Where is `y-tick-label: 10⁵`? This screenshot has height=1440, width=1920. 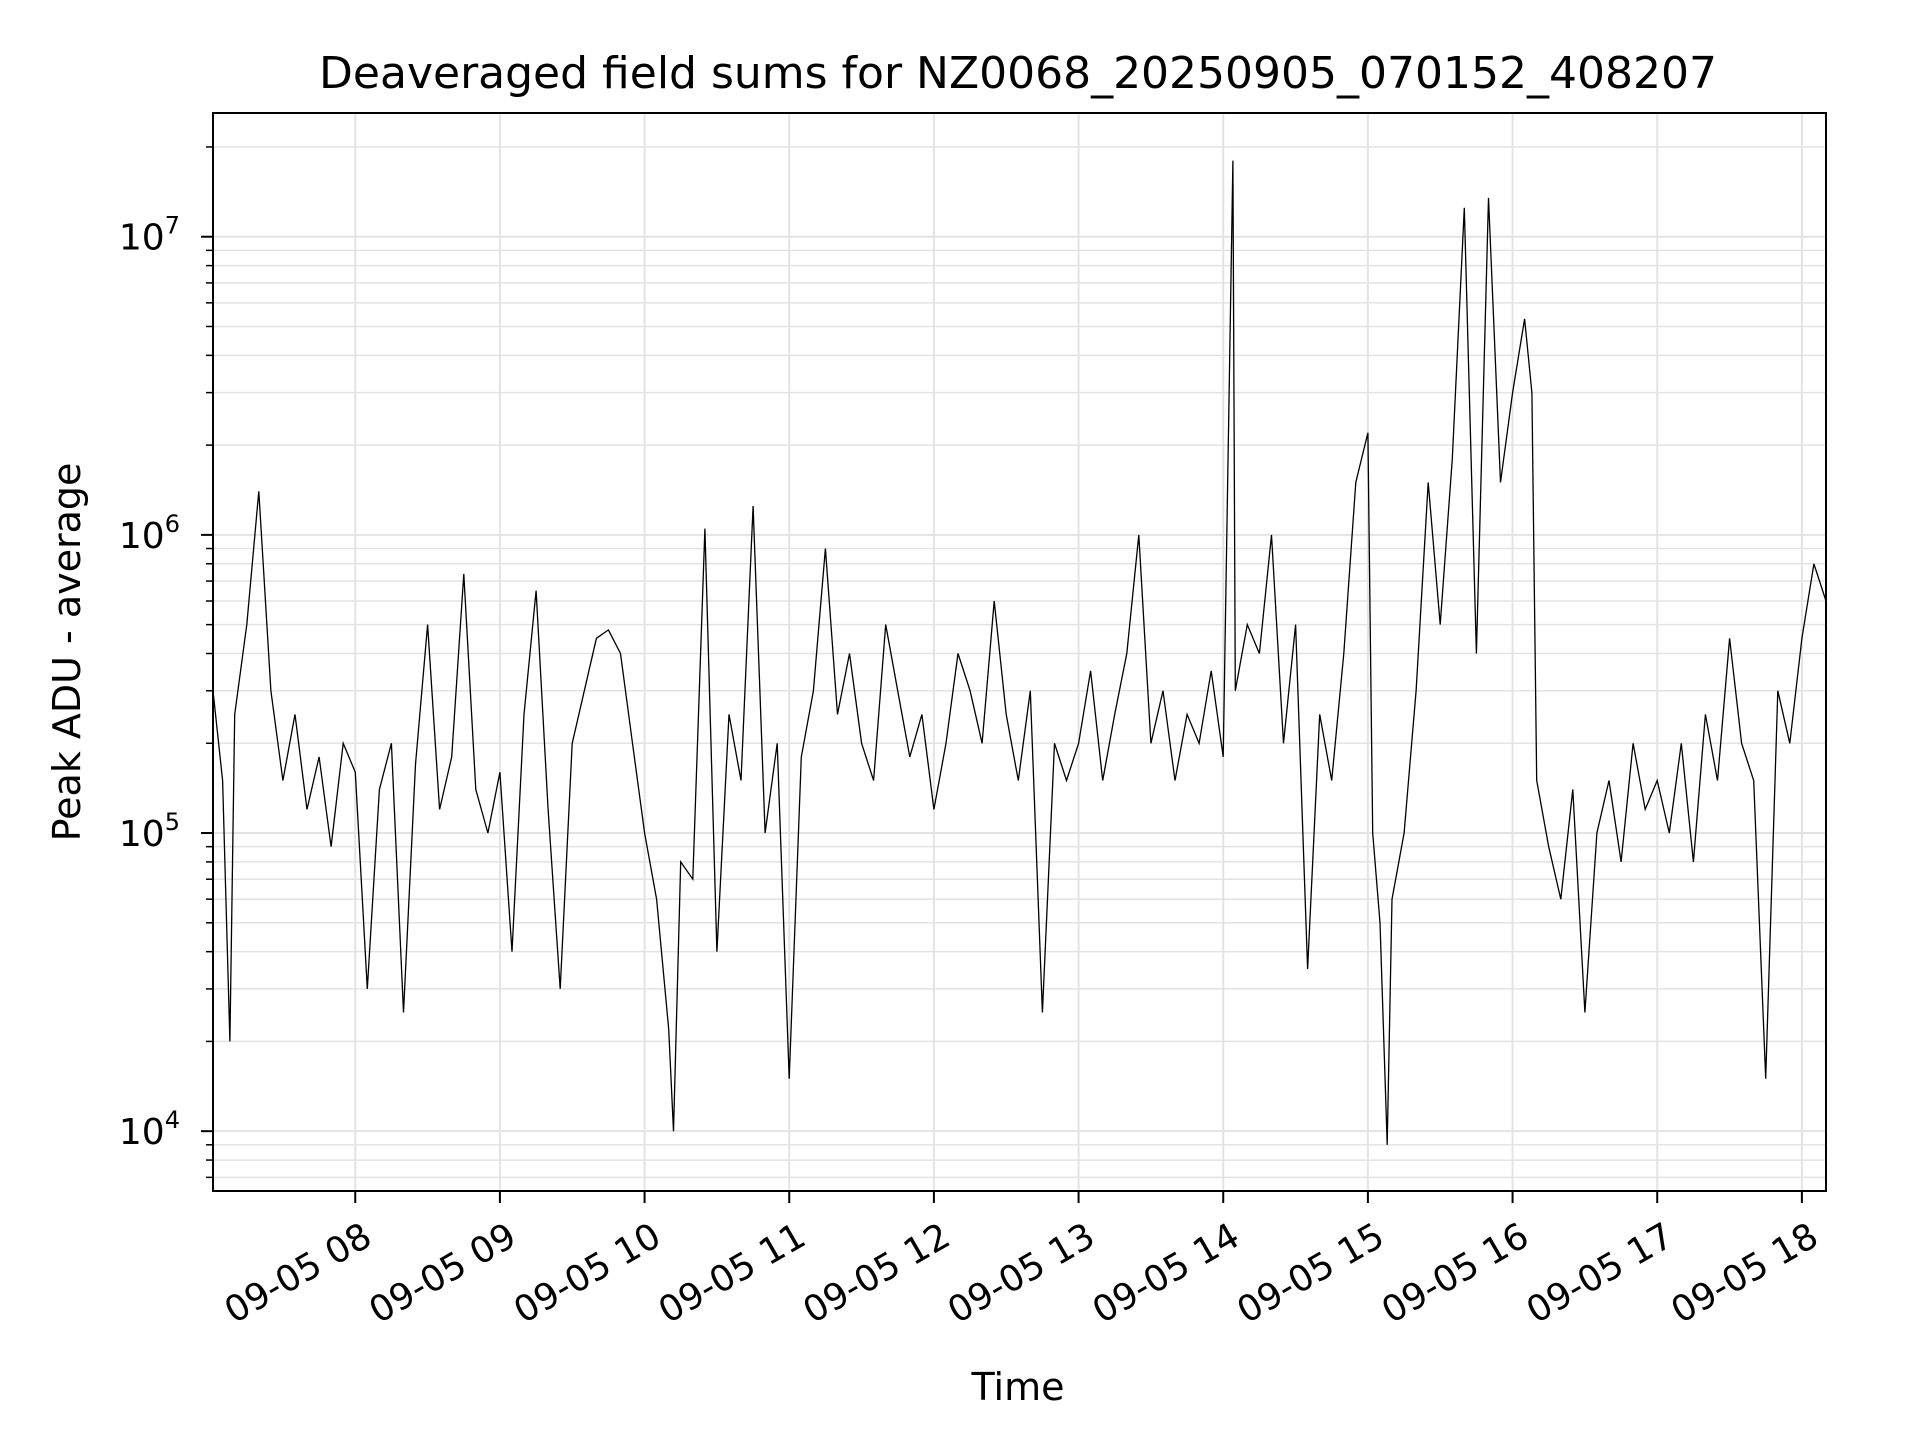 y-tick-label: 10⁵ is located at coordinates (149, 831).